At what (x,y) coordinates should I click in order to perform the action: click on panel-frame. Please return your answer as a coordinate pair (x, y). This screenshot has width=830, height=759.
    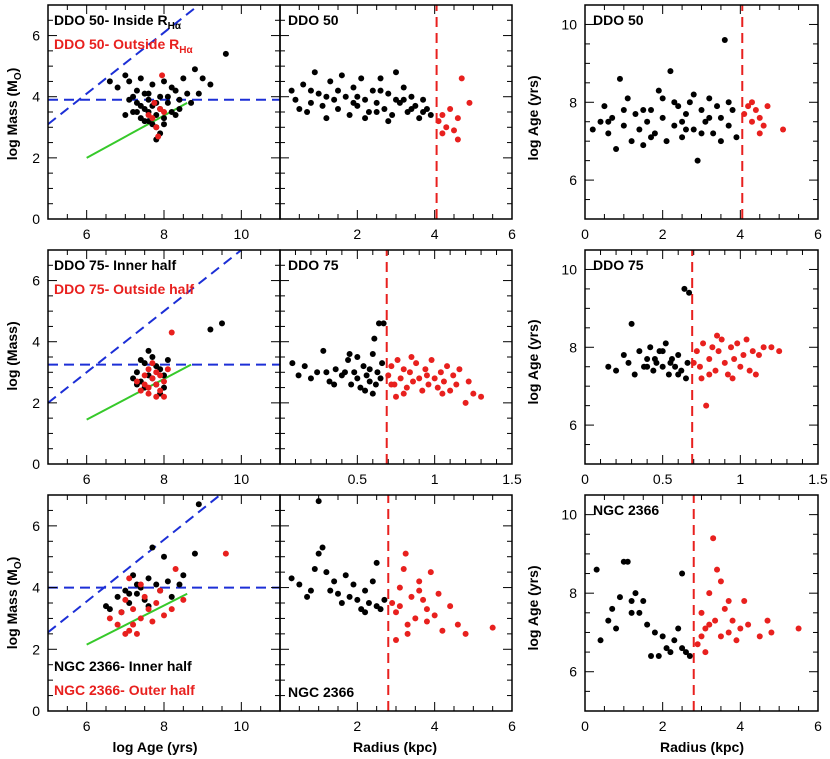
    Looking at the image, I should click on (164, 603).